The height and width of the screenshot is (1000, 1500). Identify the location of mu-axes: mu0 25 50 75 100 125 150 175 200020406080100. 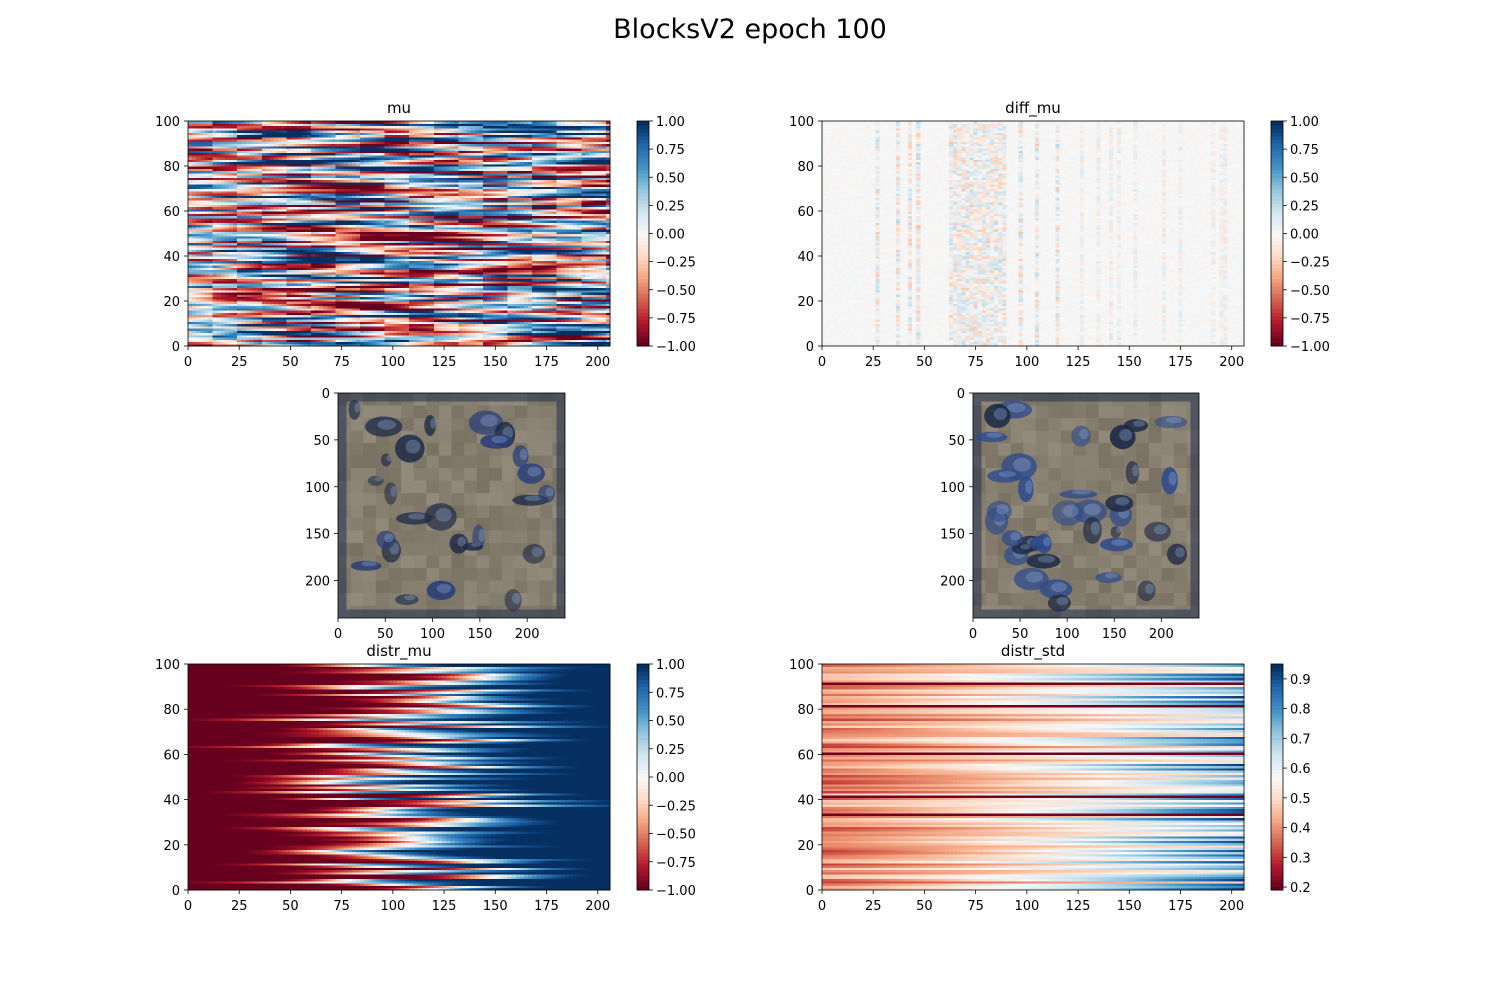
(382, 234).